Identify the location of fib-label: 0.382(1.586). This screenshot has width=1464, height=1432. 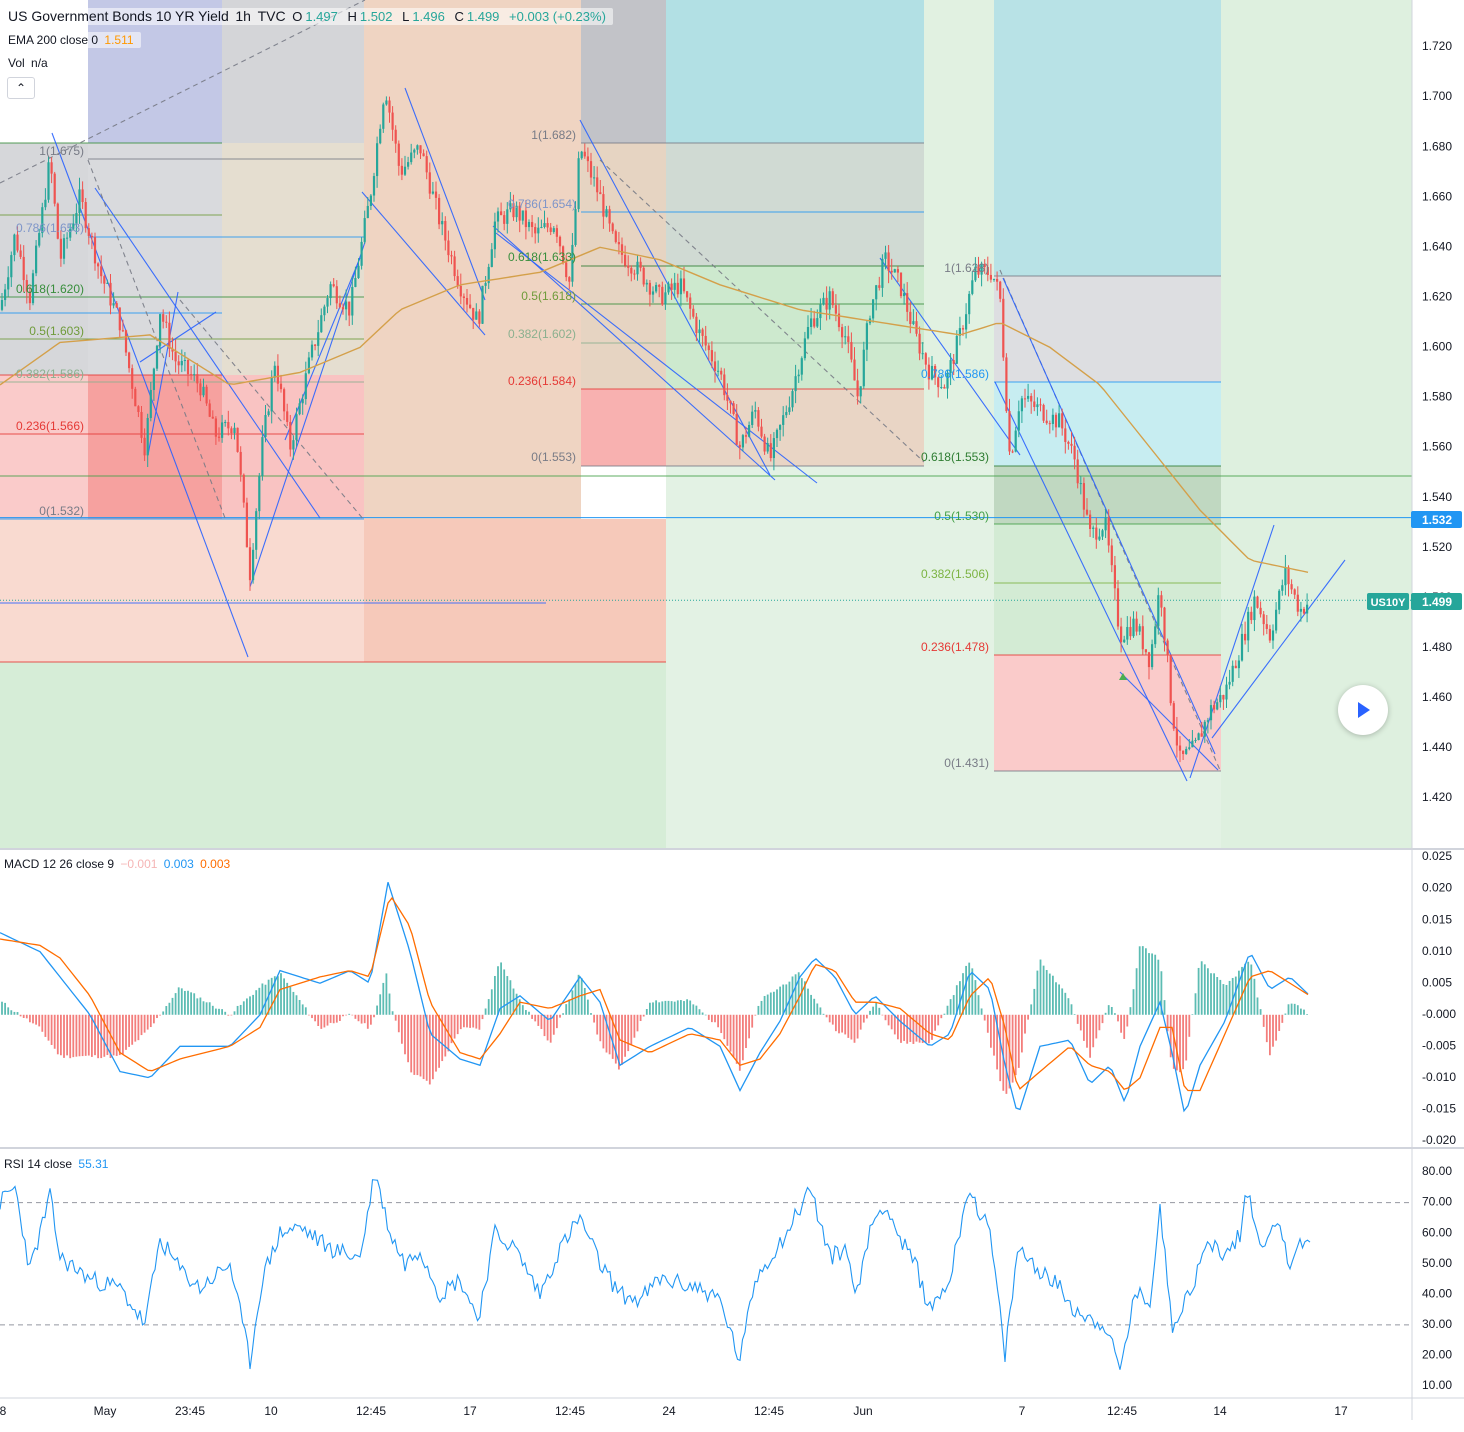
(50, 374).